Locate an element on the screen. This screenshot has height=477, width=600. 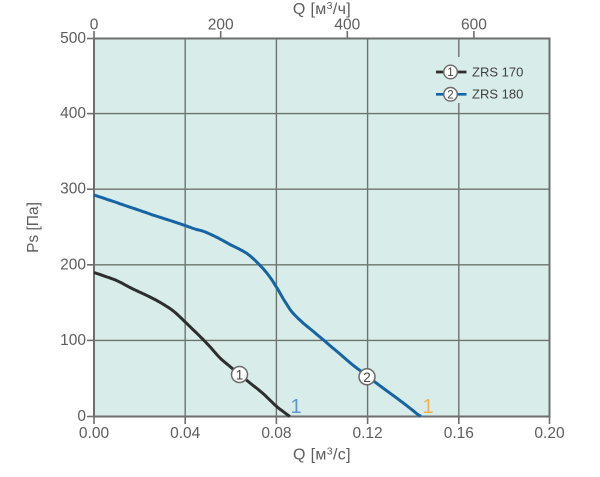
svg-text: 0.12 is located at coordinates (368, 433).